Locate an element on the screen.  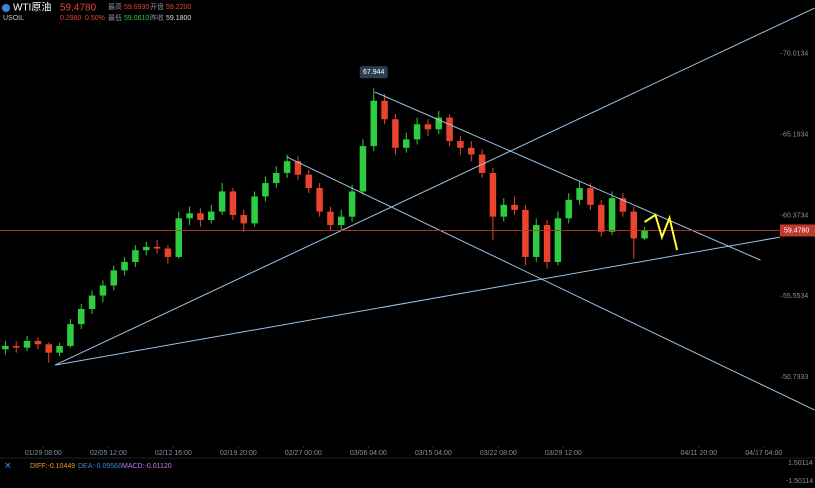
x-tick-label: 03/22 08:00 is located at coordinates (498, 453).